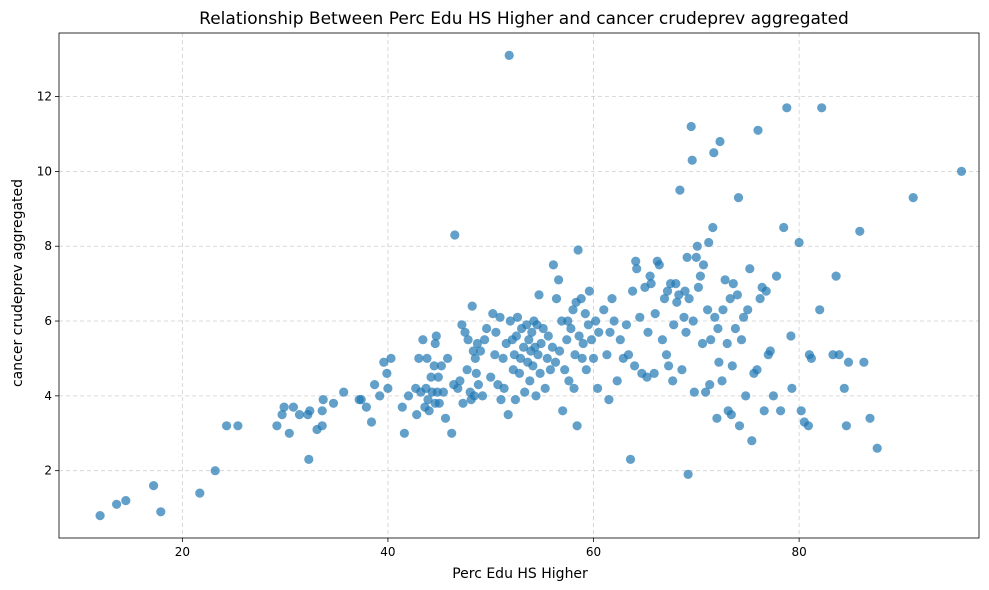 Image resolution: width=989 pixels, height=590 pixels. Describe the element at coordinates (48, 246) in the screenshot. I see `y-tick-label: 8` at that location.